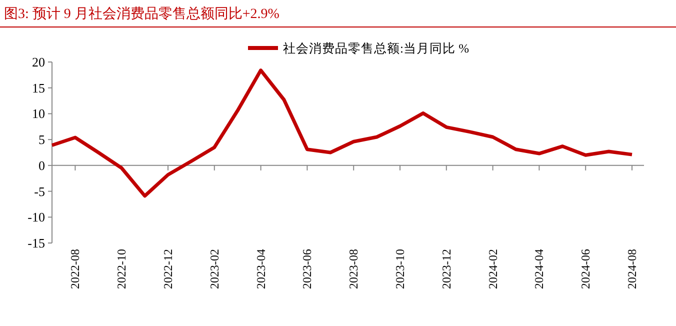 The width and height of the screenshot is (676, 326). What do you see at coordinates (38, 114) in the screenshot?
I see `y-tick-label: 10` at bounding box center [38, 114].